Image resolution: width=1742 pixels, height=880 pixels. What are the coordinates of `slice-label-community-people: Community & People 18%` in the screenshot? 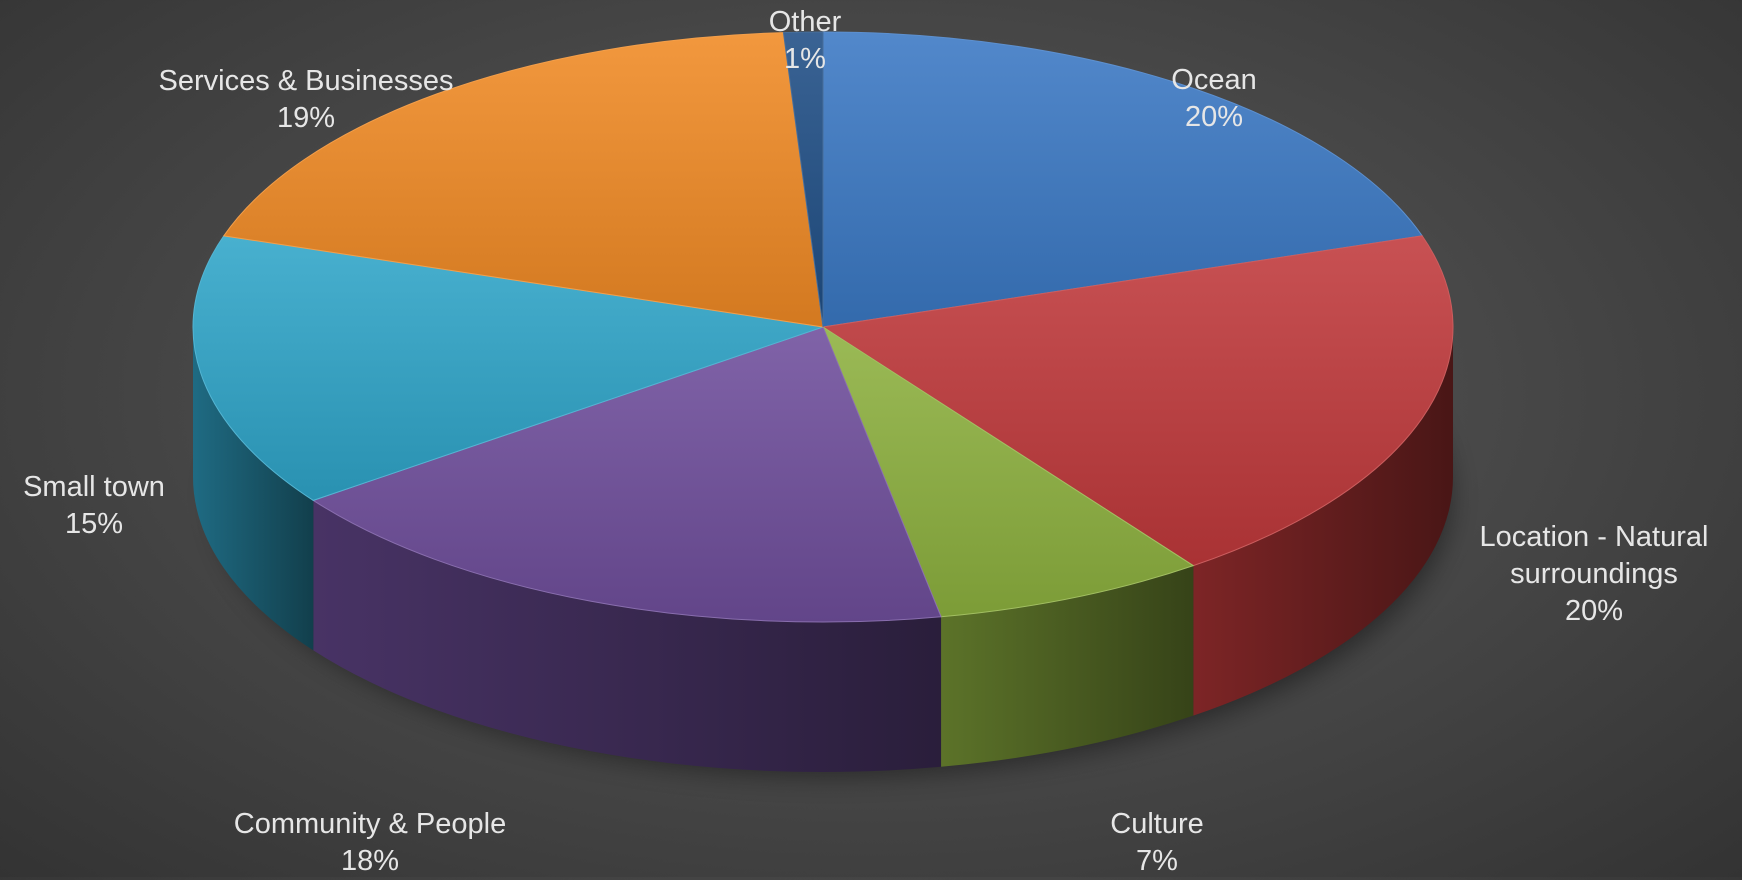 It's located at (370, 843).